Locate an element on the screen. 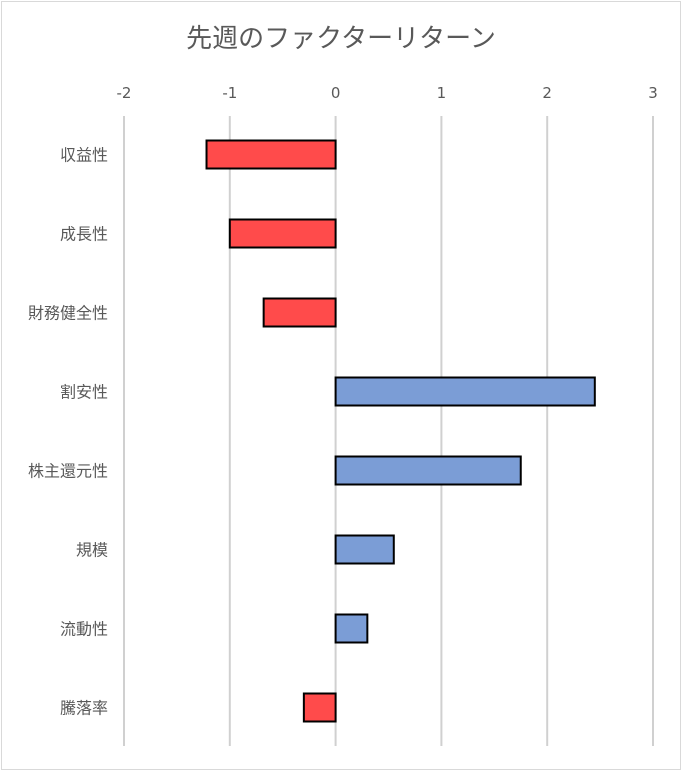 The height and width of the screenshot is (771, 682). category-label: 割安性 is located at coordinates (84, 392).